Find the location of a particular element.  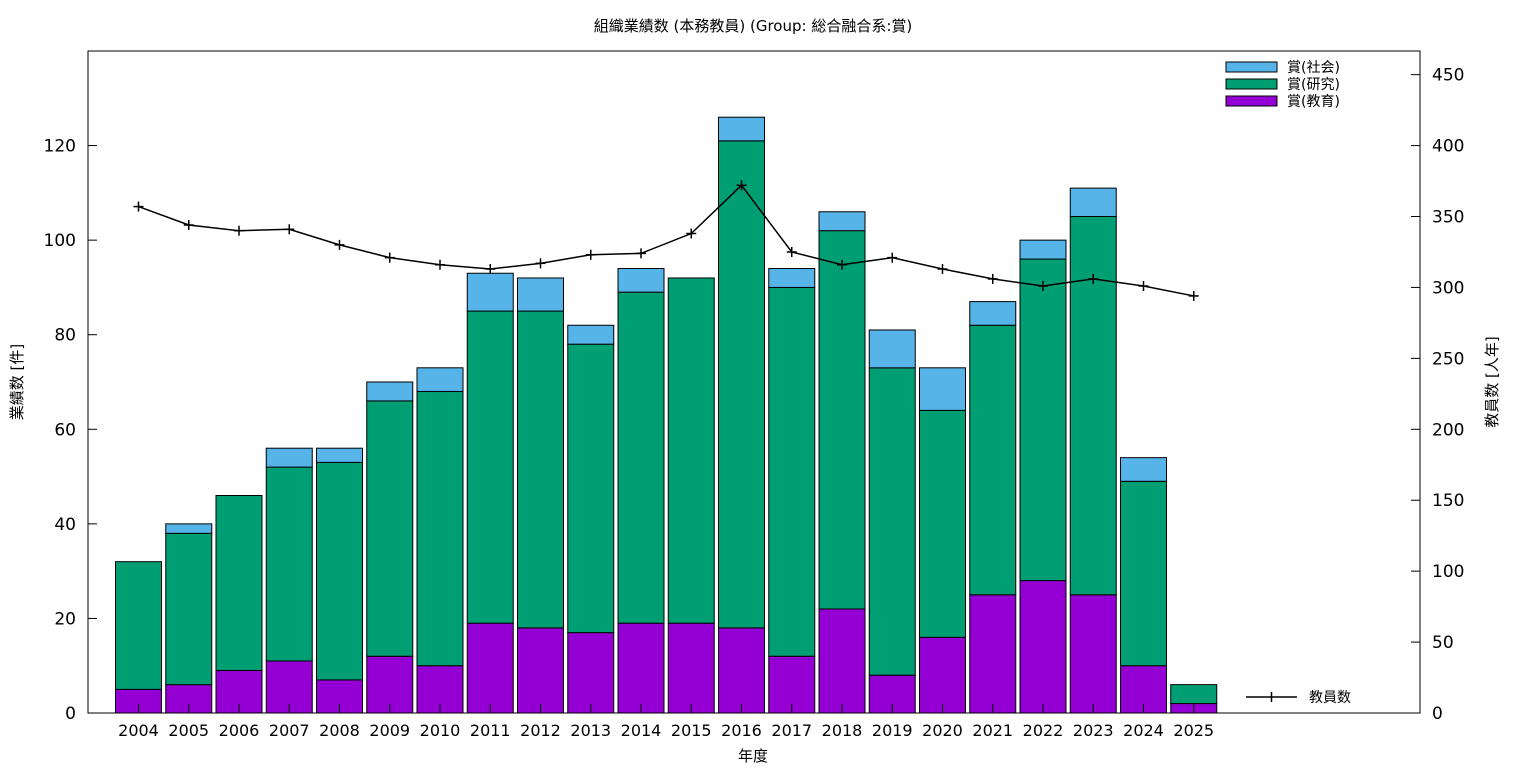

y-tick-label: 20 is located at coordinates (65, 619).